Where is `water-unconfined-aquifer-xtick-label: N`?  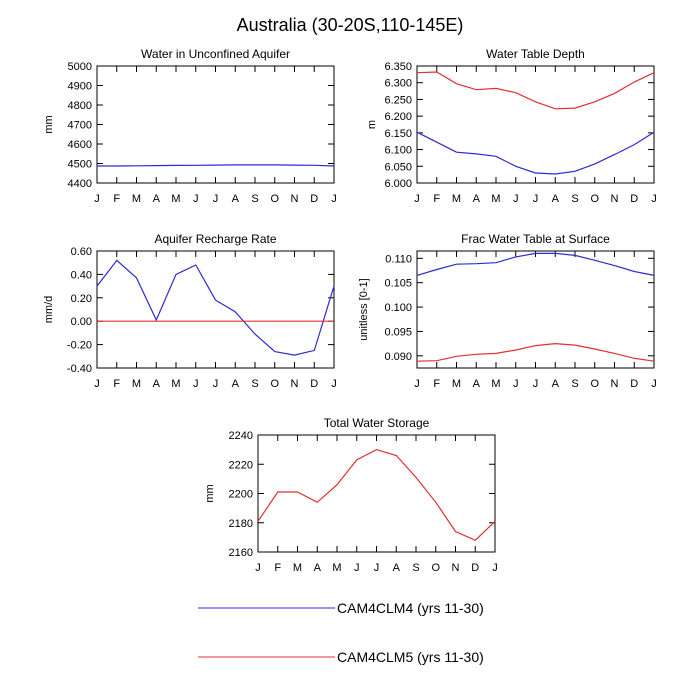
water-unconfined-aquifer-xtick-label: N is located at coordinates (295, 199).